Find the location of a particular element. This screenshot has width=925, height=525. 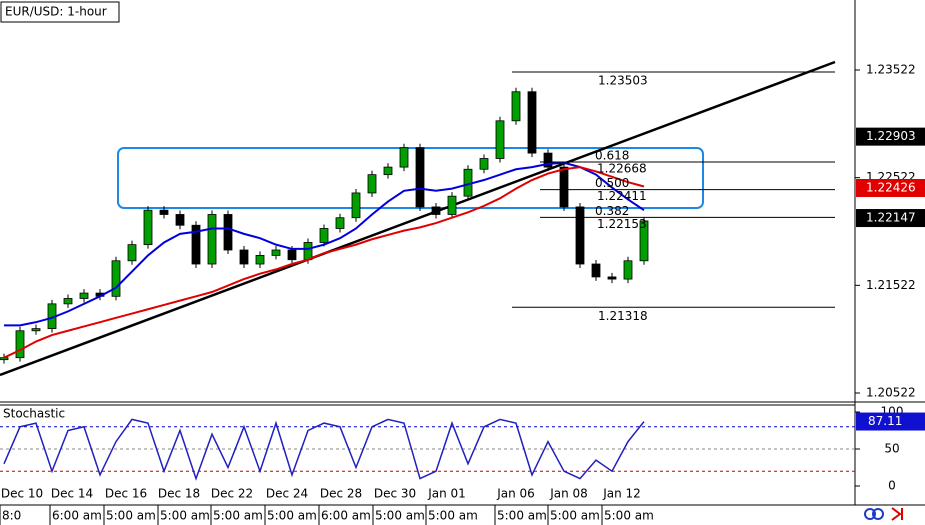

date-label: Jan 08 is located at coordinates (568, 494).